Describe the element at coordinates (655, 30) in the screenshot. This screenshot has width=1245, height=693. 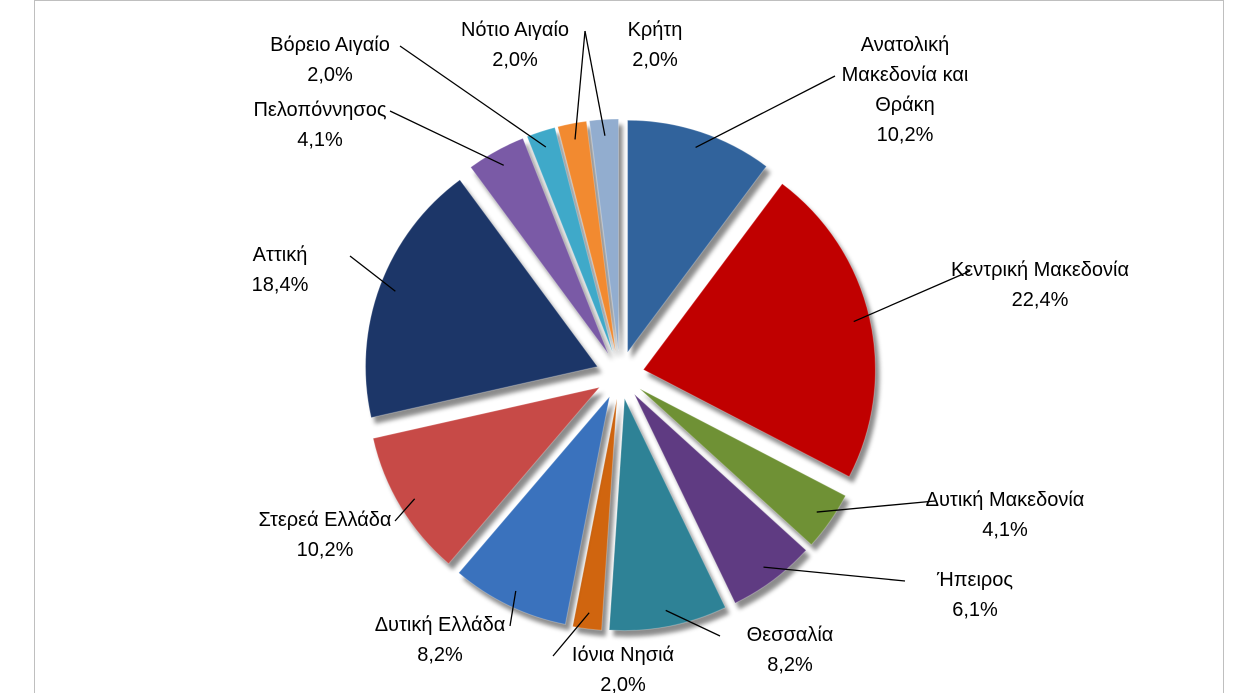
I see `category-label: Κρήτη` at that location.